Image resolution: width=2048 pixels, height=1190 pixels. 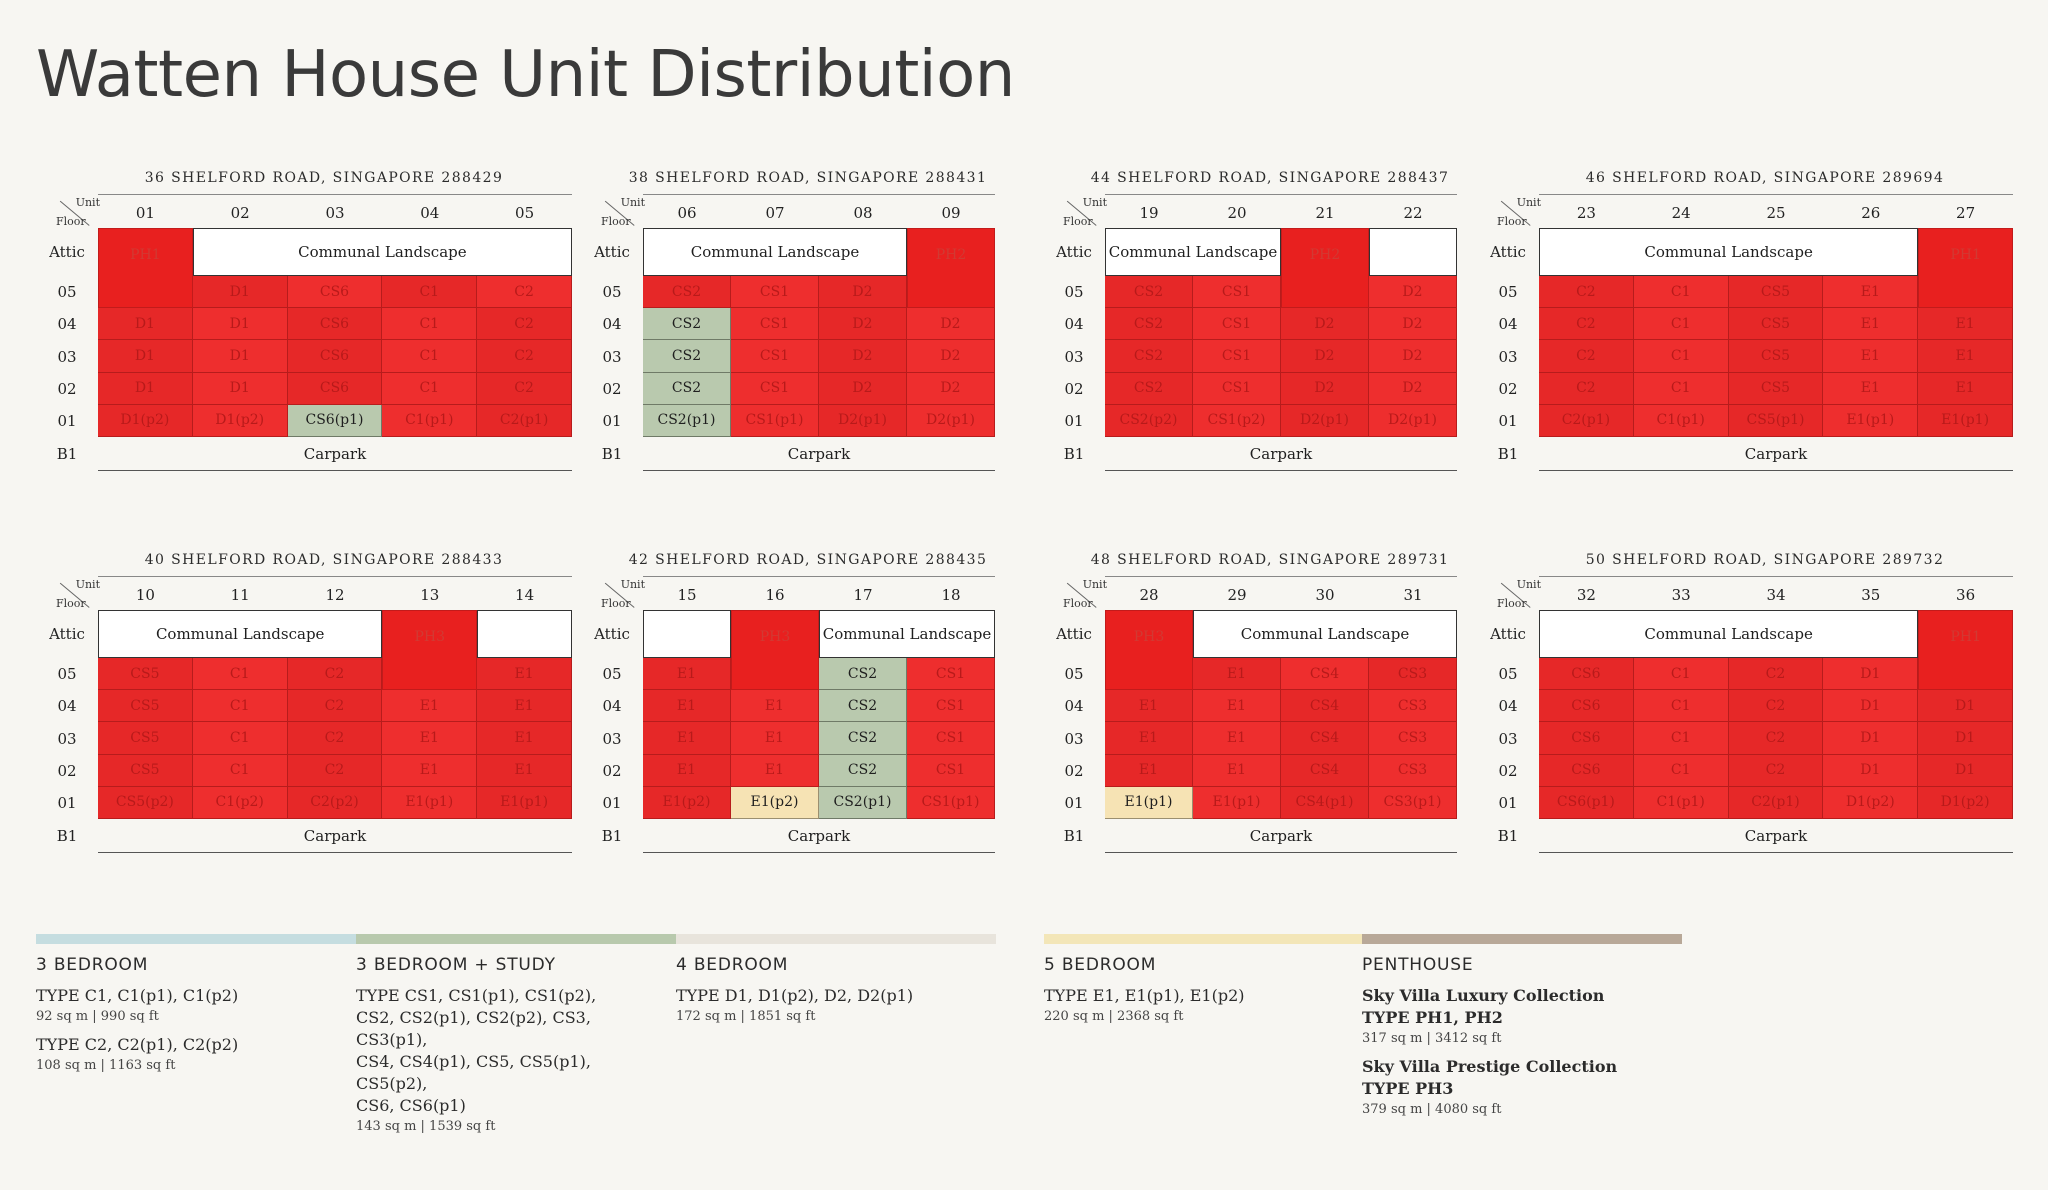 What do you see at coordinates (1966, 213) in the screenshot?
I see `unit-number: 27` at bounding box center [1966, 213].